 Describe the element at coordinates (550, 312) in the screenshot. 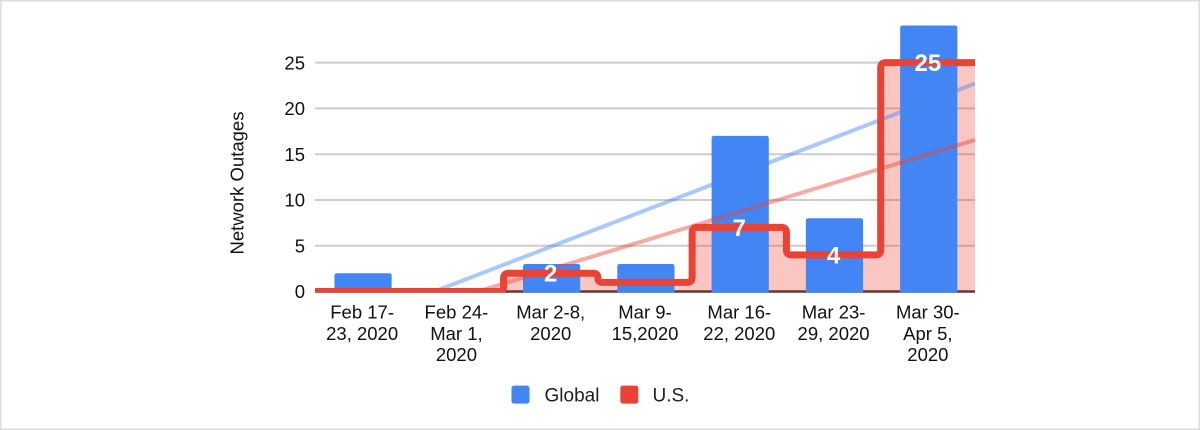

I see `svg-text: Mar 2-8,` at that location.